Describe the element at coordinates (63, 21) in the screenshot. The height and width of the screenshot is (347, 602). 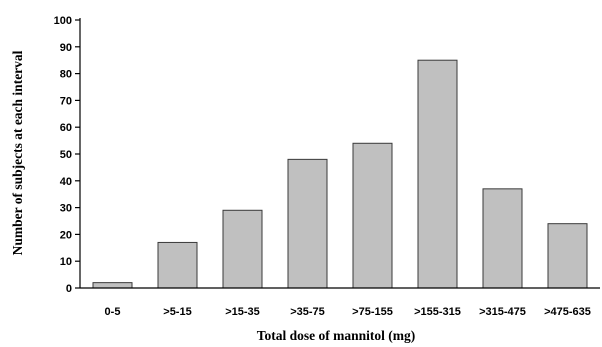
I see `y-tick-label: 100` at that location.